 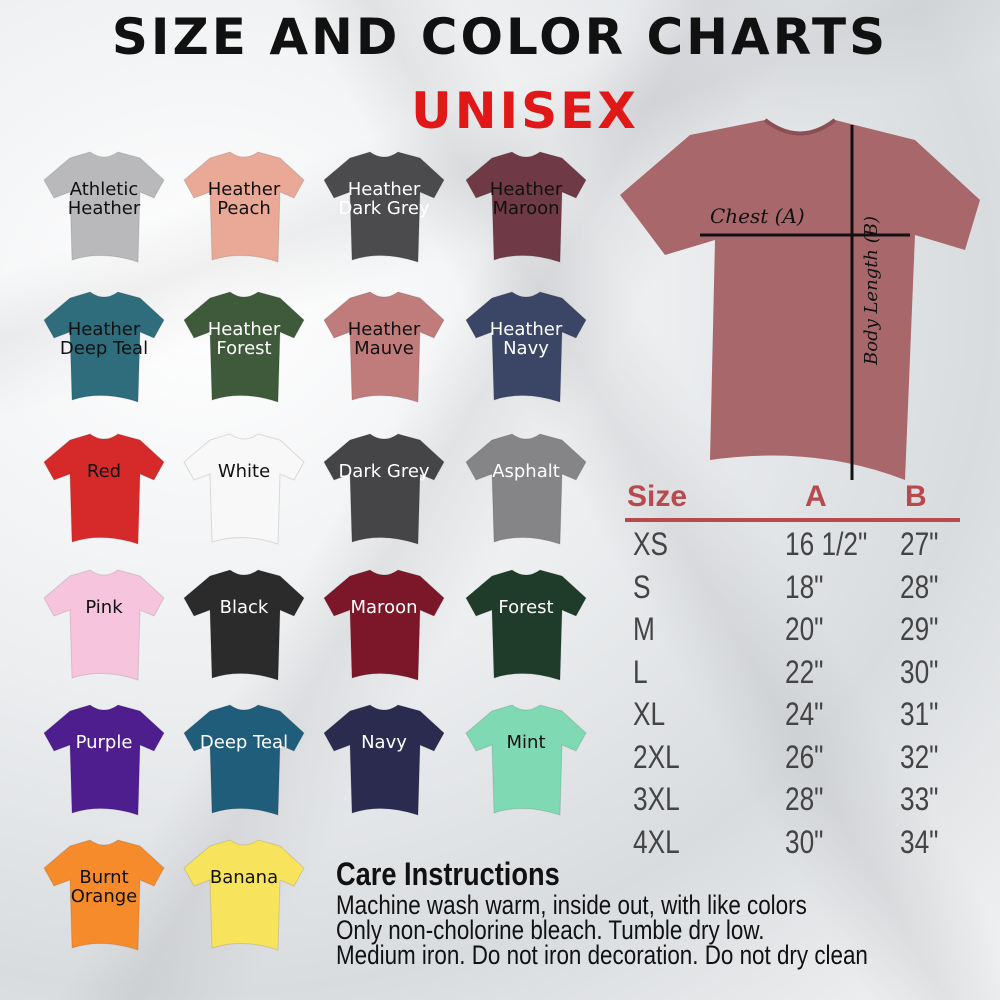 I want to click on color-swatch-heather-peach: Heather Peach, so click(x=244, y=210).